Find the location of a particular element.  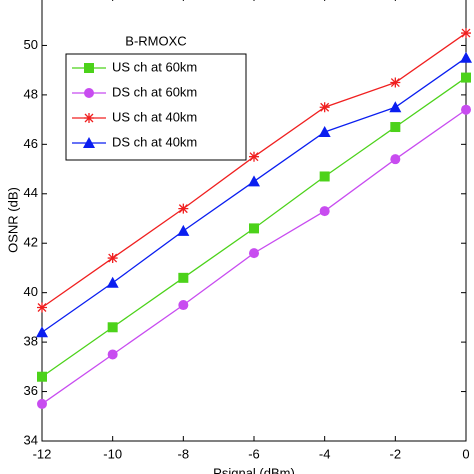

x-tick-label: -12 is located at coordinates (42, 453).